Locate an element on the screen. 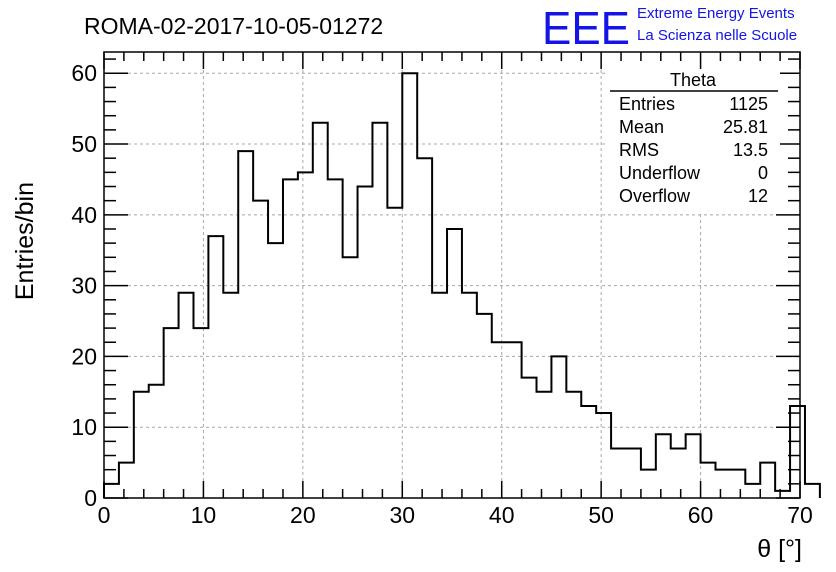 This screenshot has width=836, height=572. y-tick-labels: 0 10 20 30 40 50 60 is located at coordinates (84, 285).